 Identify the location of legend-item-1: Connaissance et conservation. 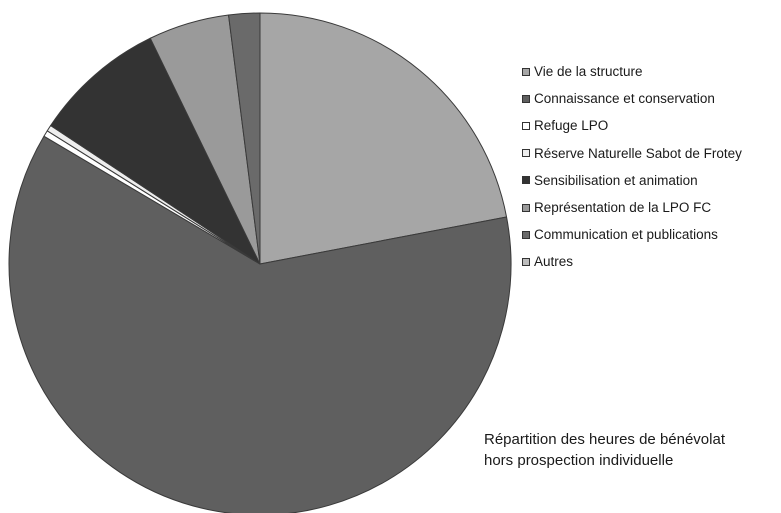
(632, 98).